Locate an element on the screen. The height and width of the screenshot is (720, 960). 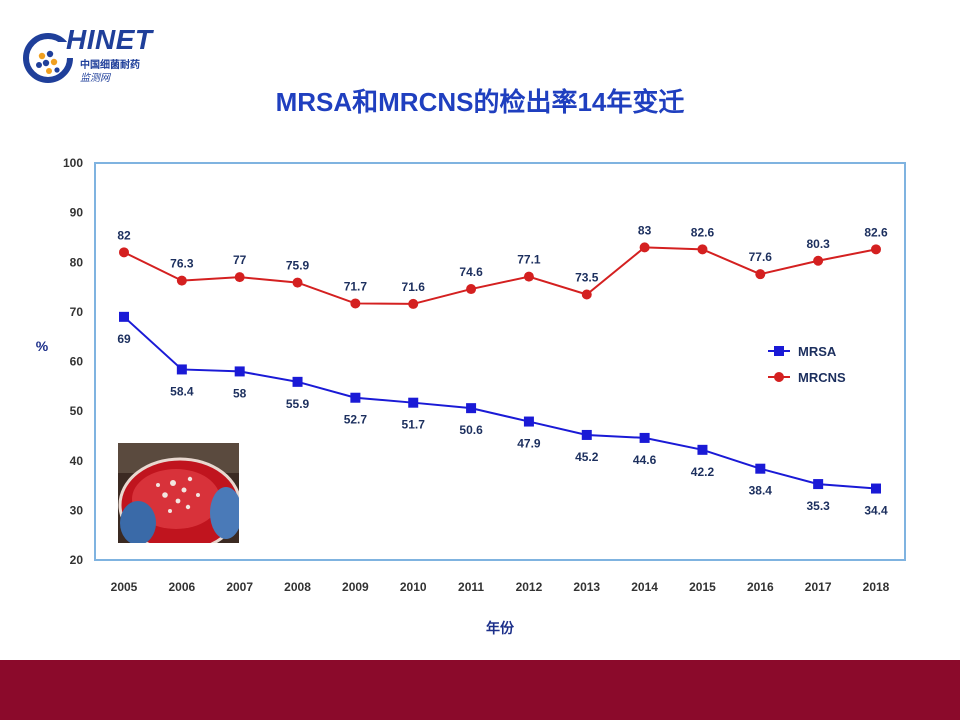
y-axis-ticks: 20 30 40 50 60 70 80 90 100 is located at coordinates (73, 361).